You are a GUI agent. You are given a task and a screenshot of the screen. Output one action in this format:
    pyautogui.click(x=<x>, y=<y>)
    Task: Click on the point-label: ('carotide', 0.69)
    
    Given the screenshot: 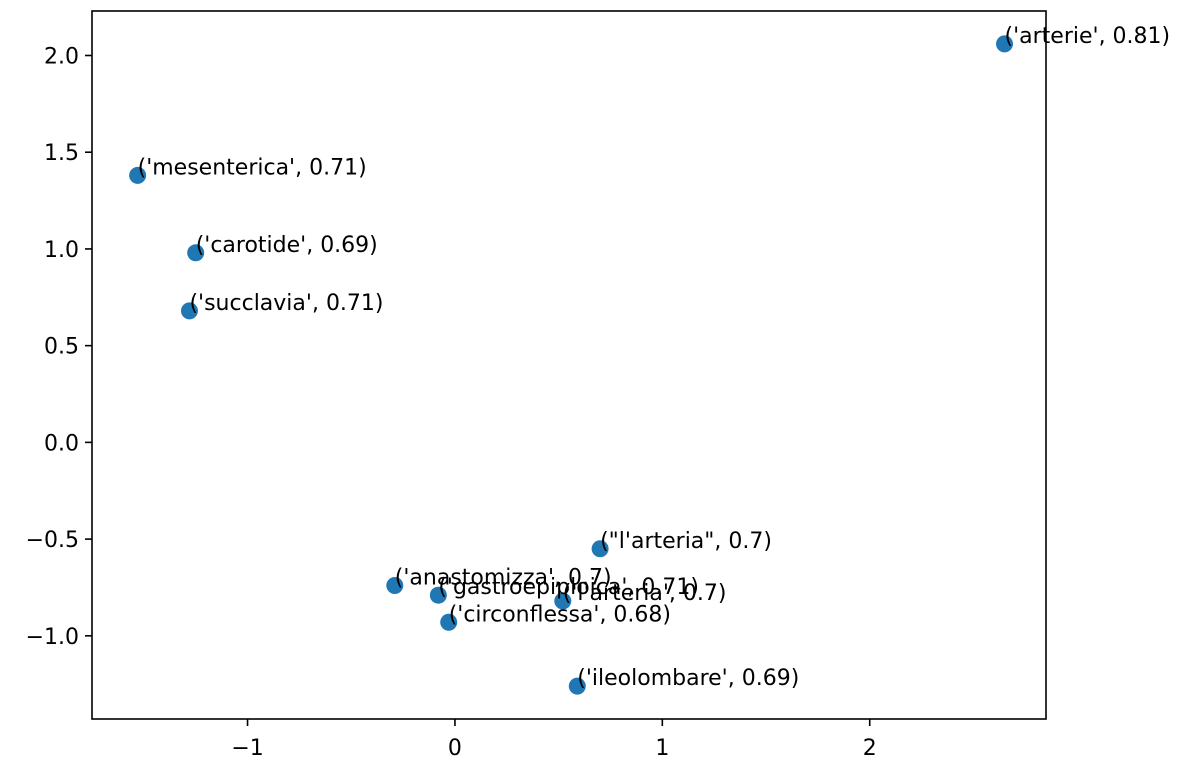 What is the action you would take?
    pyautogui.click(x=287, y=245)
    